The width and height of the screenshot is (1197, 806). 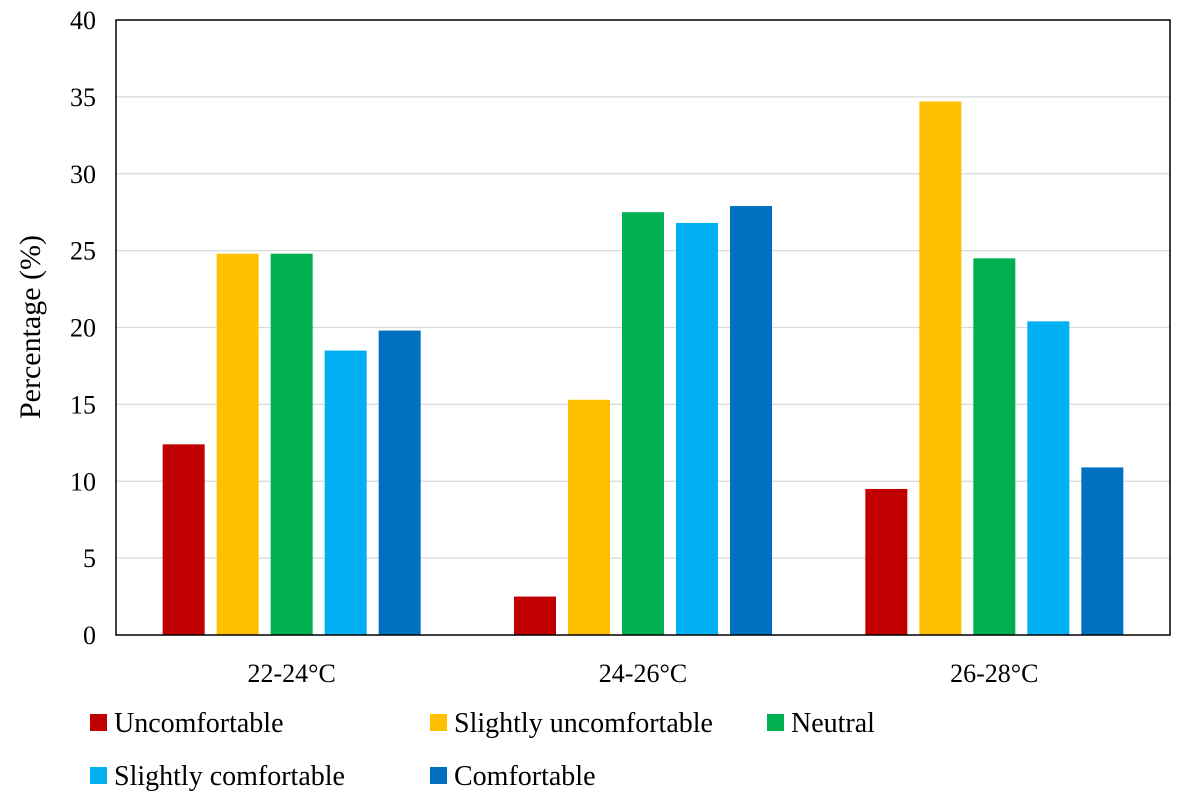 What do you see at coordinates (83, 404) in the screenshot?
I see `y-tick-label: 15` at bounding box center [83, 404].